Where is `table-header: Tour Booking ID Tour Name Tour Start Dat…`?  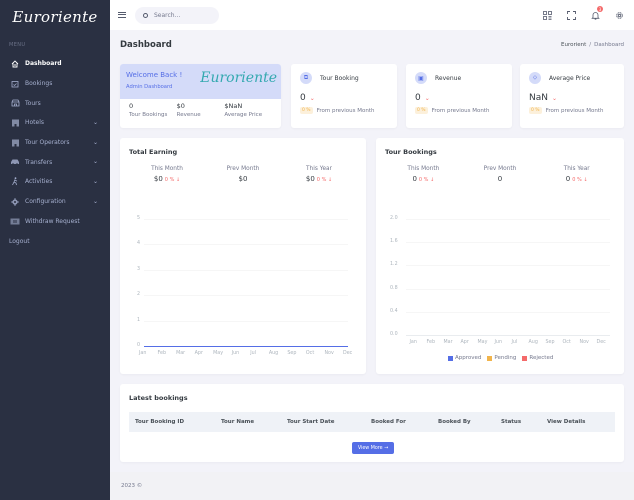 table-header: Tour Booking ID Tour Name Tour Start Dat… is located at coordinates (372, 422).